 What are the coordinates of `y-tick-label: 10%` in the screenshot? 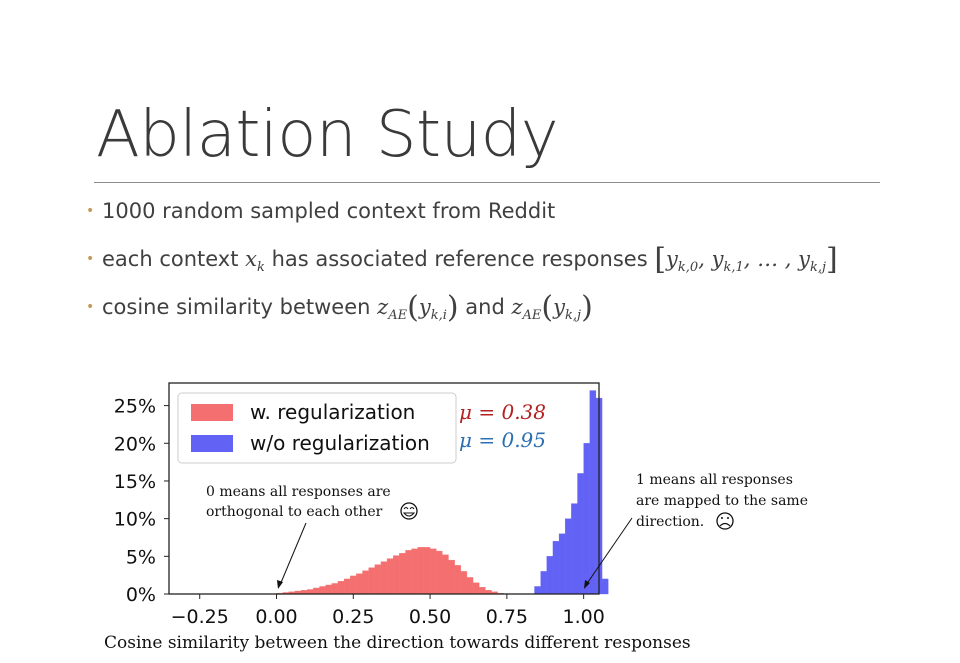 It's located at (135, 520).